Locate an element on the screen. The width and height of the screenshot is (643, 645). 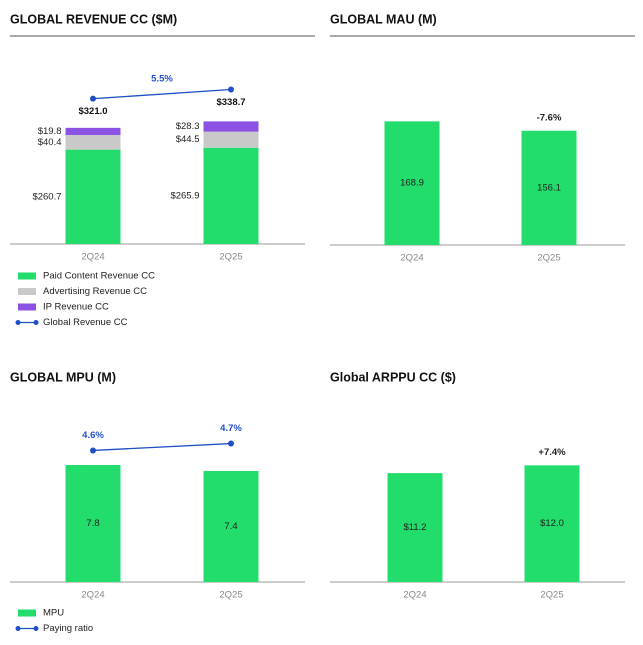
legend-label: Global Revenue CC is located at coordinates (85, 322).